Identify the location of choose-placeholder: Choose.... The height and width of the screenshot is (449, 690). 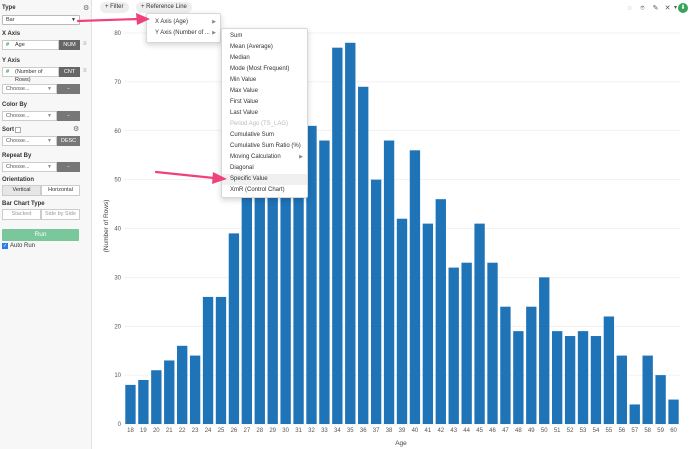
(18, 141).